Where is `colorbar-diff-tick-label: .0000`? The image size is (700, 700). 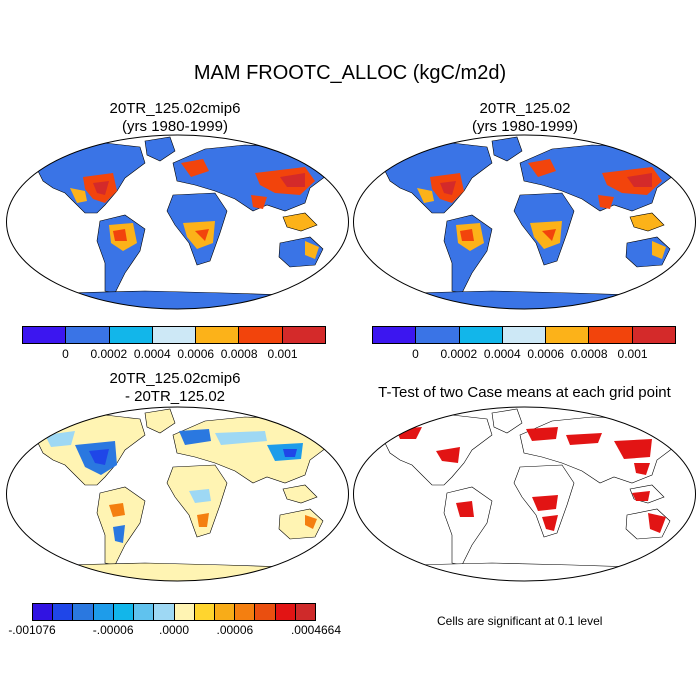
colorbar-diff-tick-label: .0000 is located at coordinates (174, 630).